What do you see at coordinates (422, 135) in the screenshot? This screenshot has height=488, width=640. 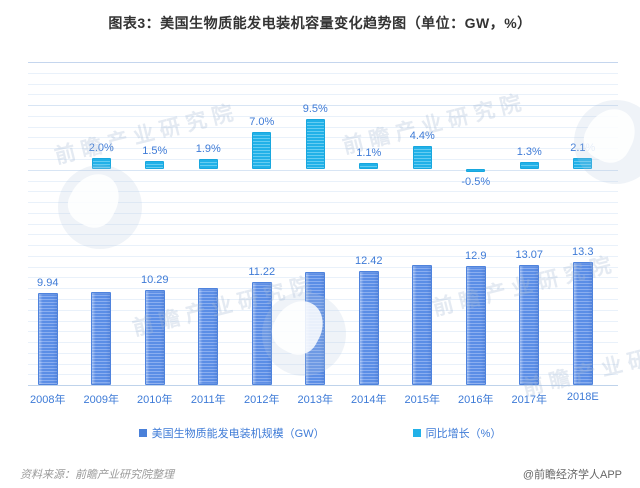 I see `growth-value-label: 4.4%` at bounding box center [422, 135].